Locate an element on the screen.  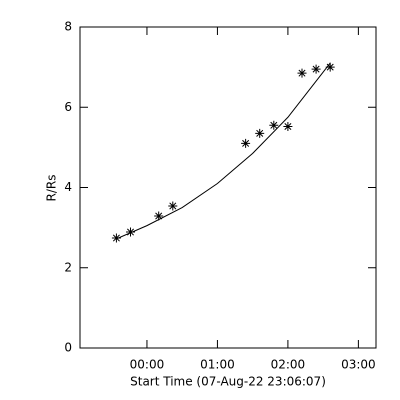
y-tick-label: 0 is located at coordinates (68, 348).